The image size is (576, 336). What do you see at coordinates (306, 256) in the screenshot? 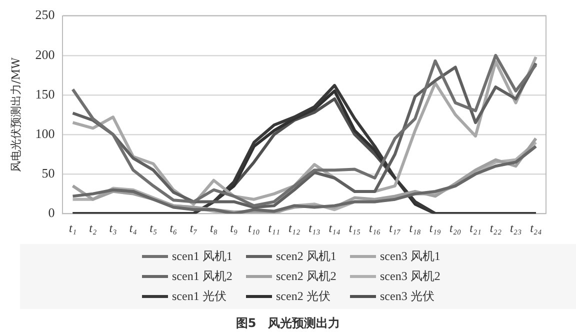
I see `legend-label: scen2 风机1` at bounding box center [306, 256].